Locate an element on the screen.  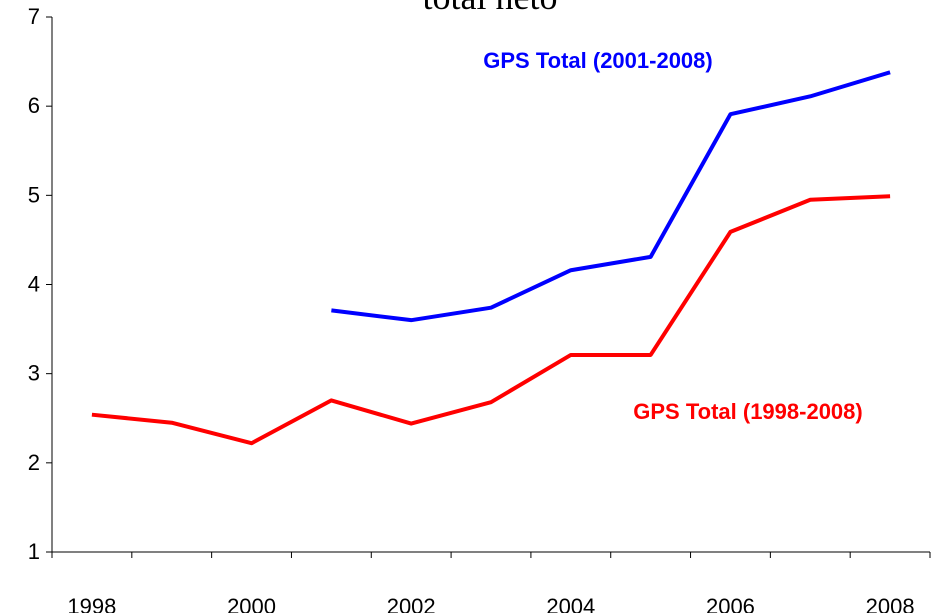
chart-title: total neto is located at coordinates (490, 8).